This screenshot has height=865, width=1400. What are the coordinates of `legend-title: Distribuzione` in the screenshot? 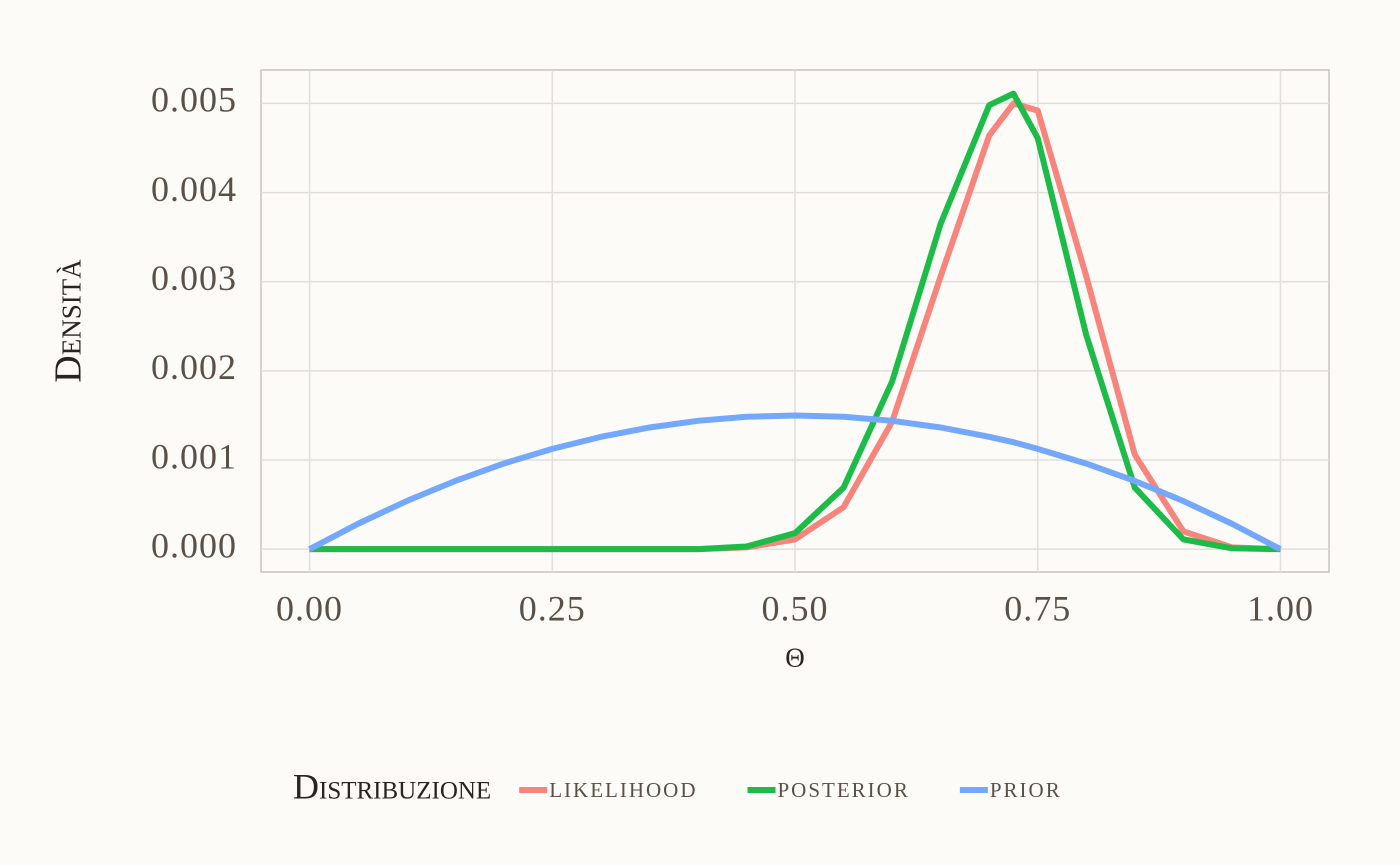 It's located at (392, 786).